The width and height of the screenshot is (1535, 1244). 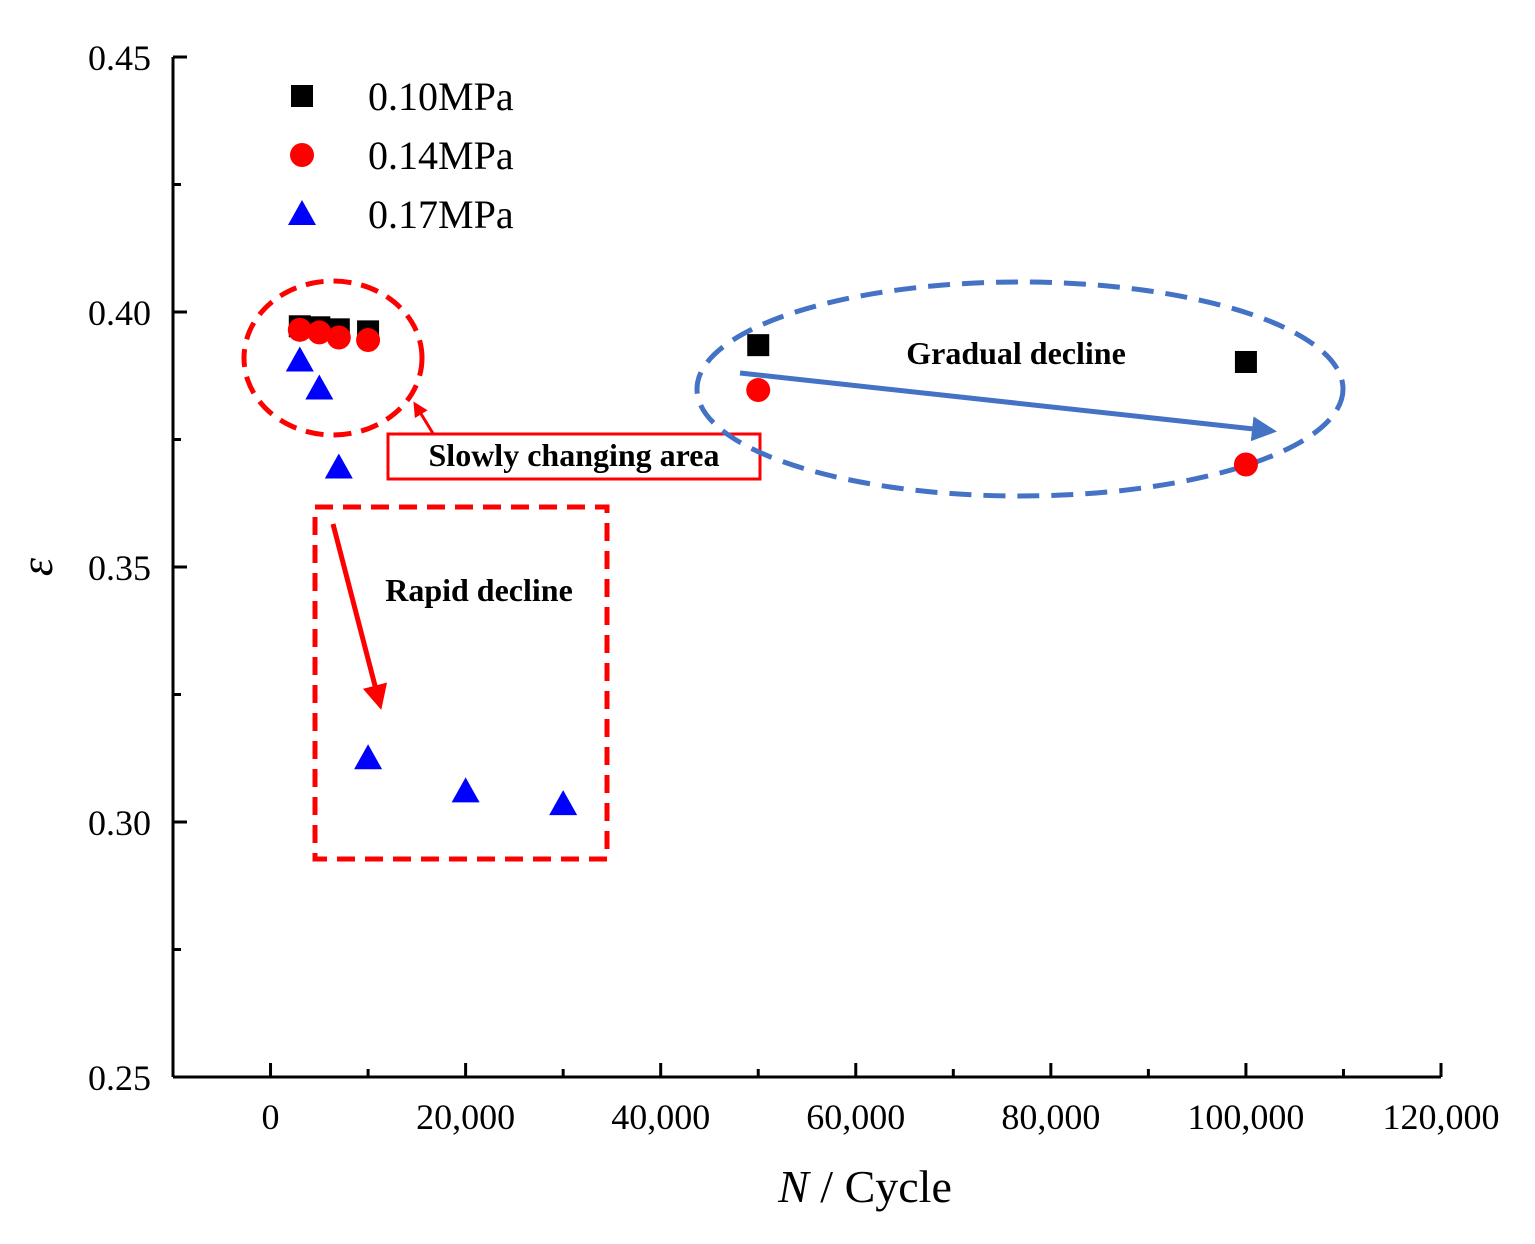 What do you see at coordinates (119, 823) in the screenshot?
I see `y-tick-label: 0.30` at bounding box center [119, 823].